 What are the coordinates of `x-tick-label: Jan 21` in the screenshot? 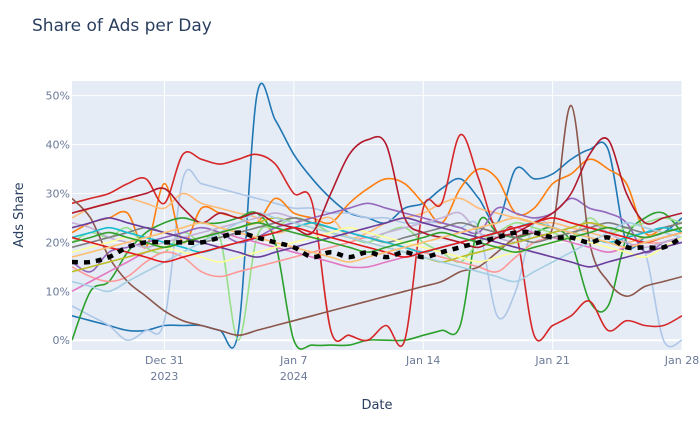 It's located at (551, 360).